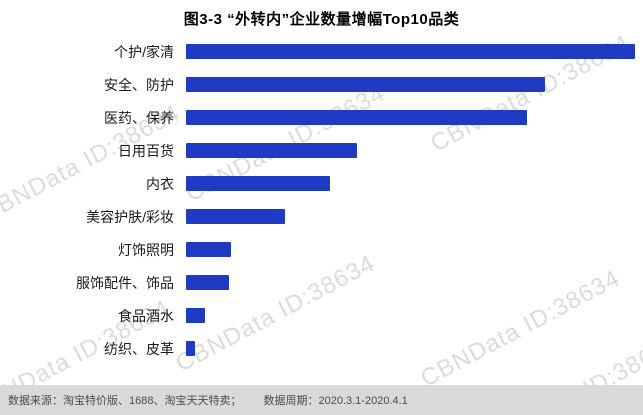 Image resolution: width=643 pixels, height=415 pixels. What do you see at coordinates (146, 249) in the screenshot?
I see `category-label: 灯饰照明` at bounding box center [146, 249].